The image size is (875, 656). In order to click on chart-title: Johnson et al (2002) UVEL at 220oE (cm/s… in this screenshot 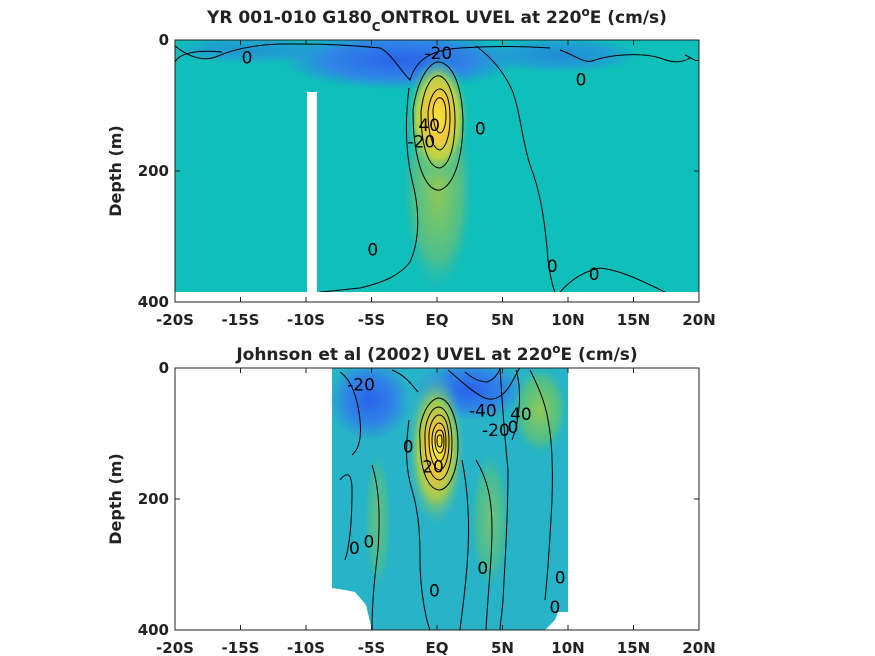, I will do `click(436, 353)`.